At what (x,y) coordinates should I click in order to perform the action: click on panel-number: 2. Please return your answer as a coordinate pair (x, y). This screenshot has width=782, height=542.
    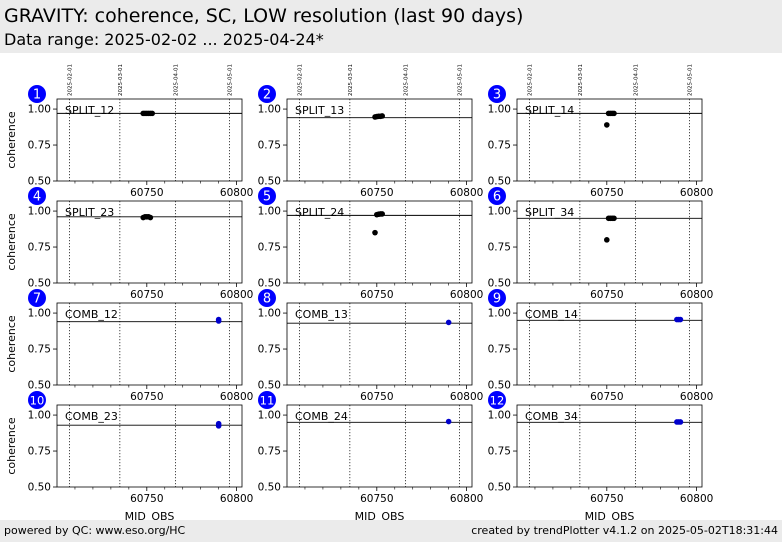
    Looking at the image, I should click on (267, 95).